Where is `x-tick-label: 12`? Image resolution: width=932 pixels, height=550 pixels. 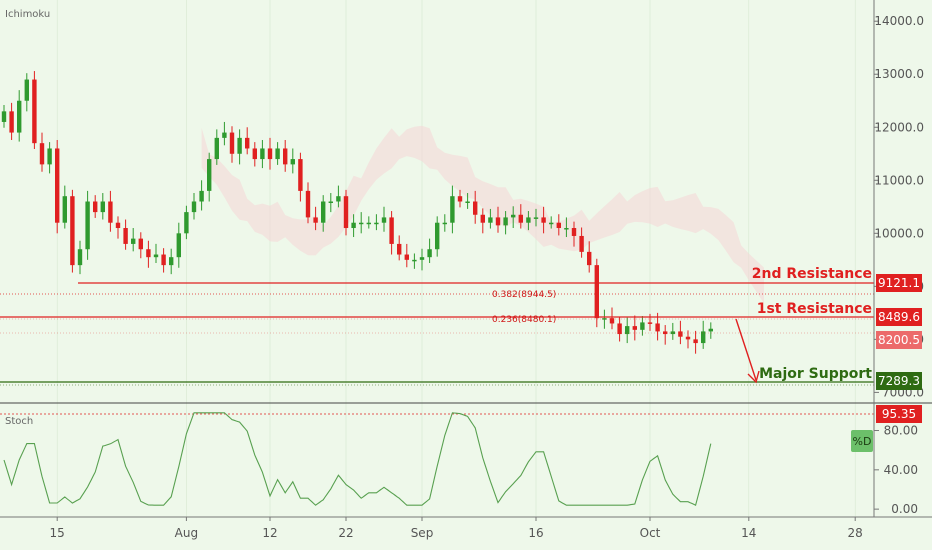
x-tick-label: 12 is located at coordinates (269, 533).